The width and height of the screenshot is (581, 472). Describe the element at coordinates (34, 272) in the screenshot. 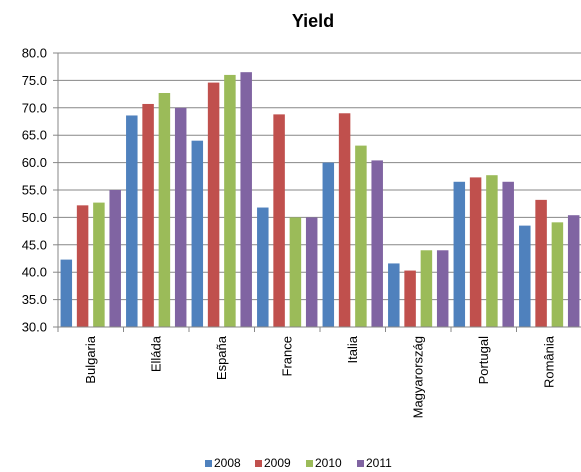

I see `y-tick-label: 40.0` at that location.